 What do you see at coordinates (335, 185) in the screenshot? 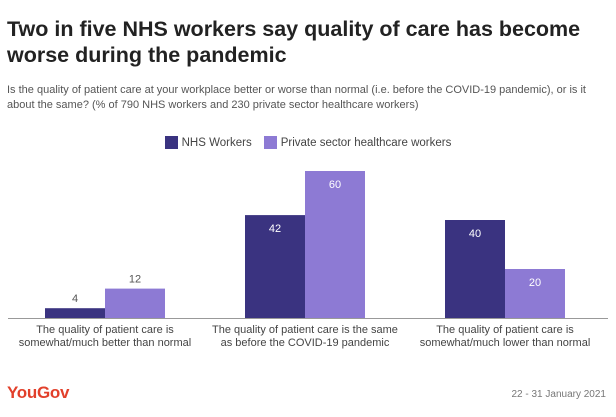
I see `value-label-private-1: 60` at bounding box center [335, 185].